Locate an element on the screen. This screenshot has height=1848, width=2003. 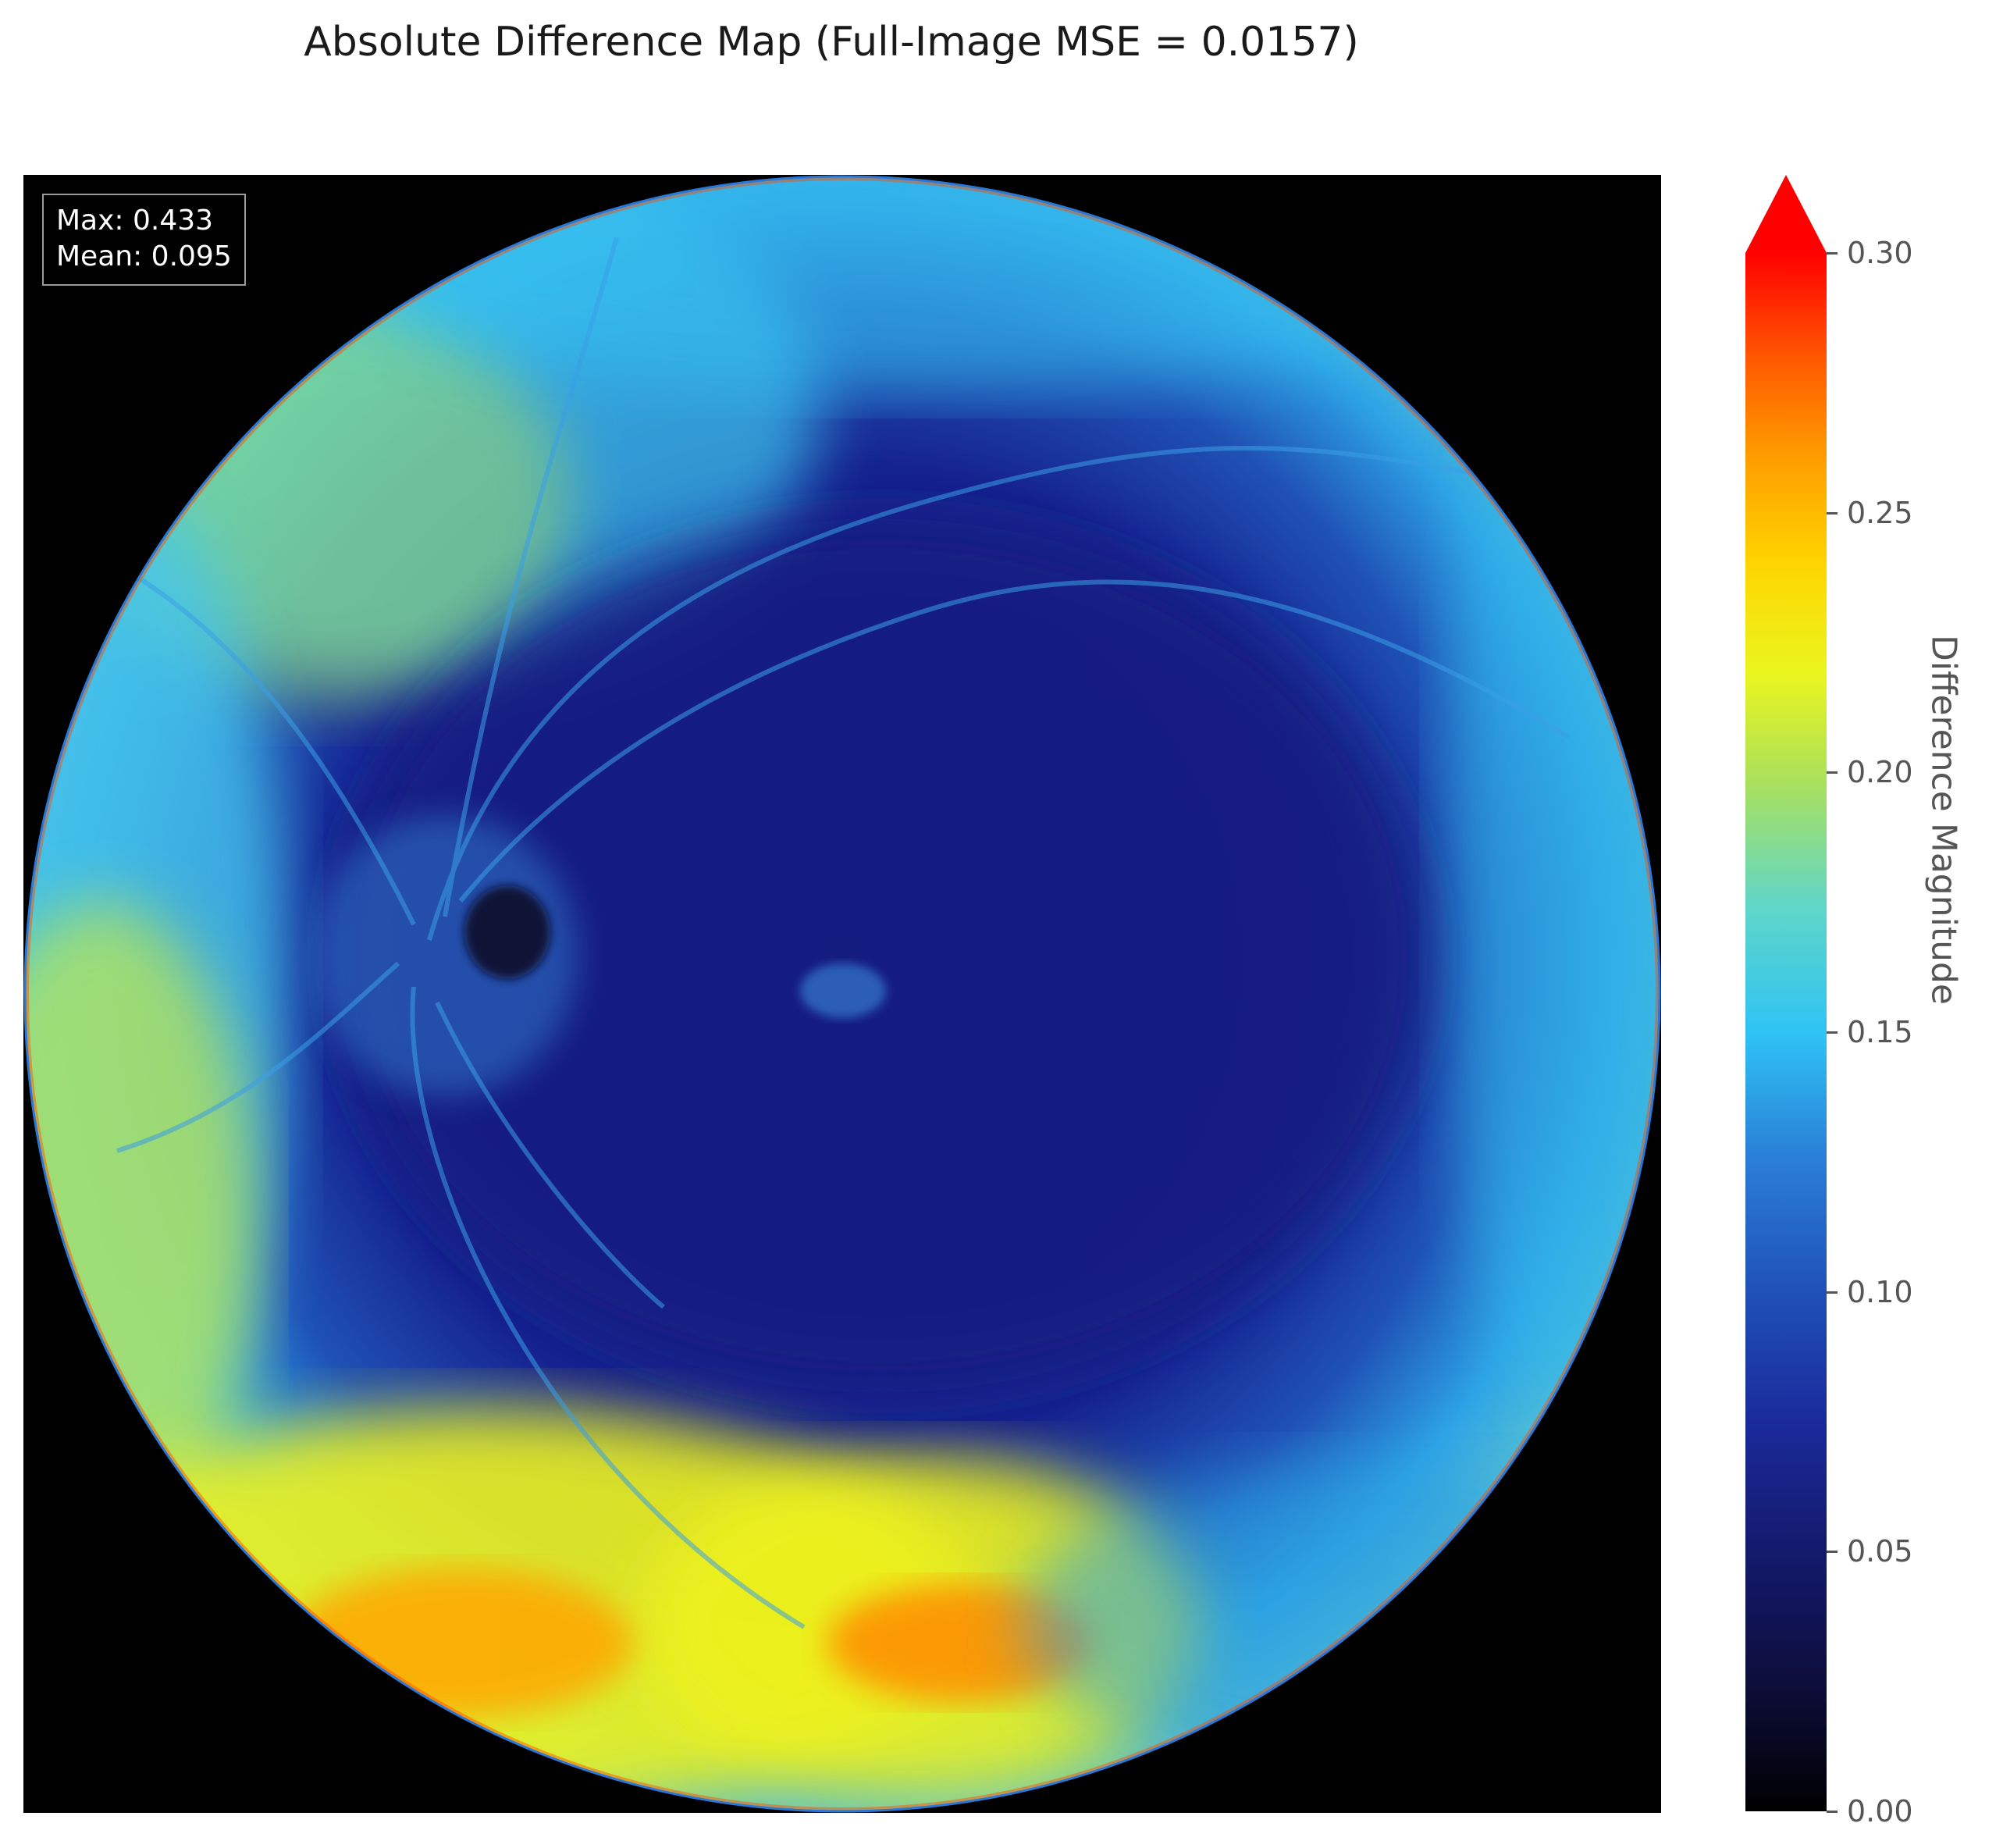
colorbar-label: Difference Magnitude is located at coordinates (1943, 820).